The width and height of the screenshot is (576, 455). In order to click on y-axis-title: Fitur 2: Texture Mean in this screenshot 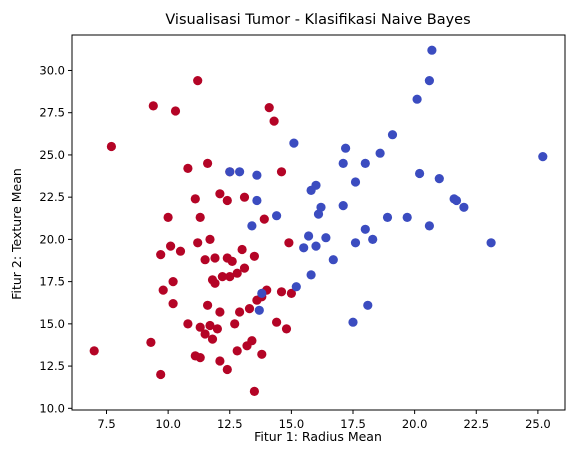, I will do `click(16, 234)`.